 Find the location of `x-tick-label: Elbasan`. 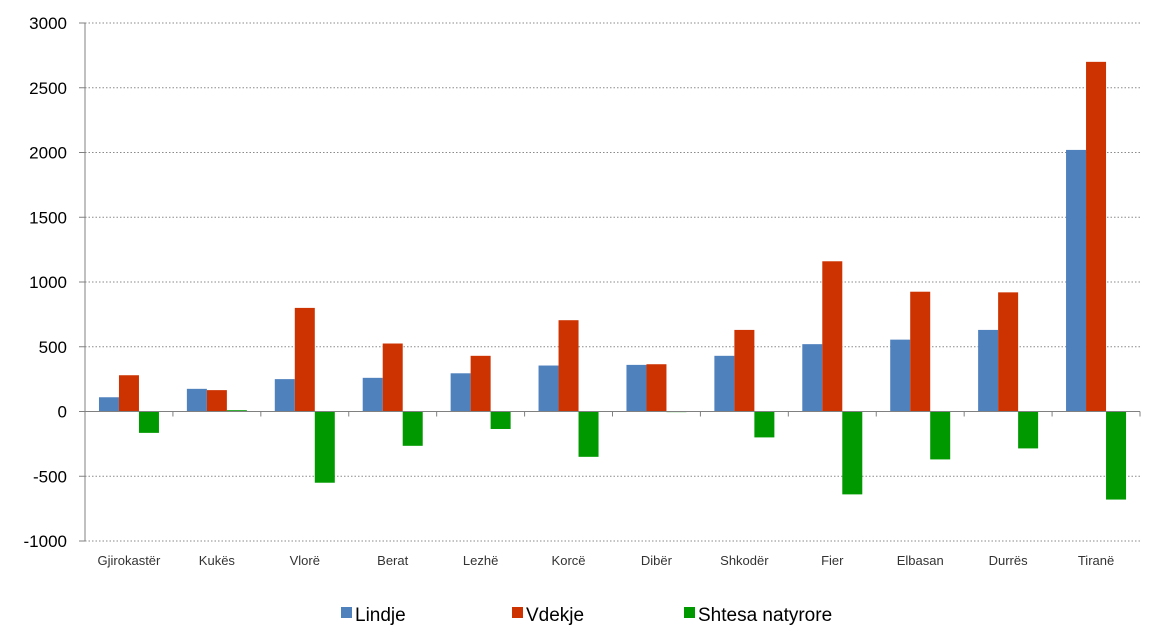

x-tick-label: Elbasan is located at coordinates (920, 560).